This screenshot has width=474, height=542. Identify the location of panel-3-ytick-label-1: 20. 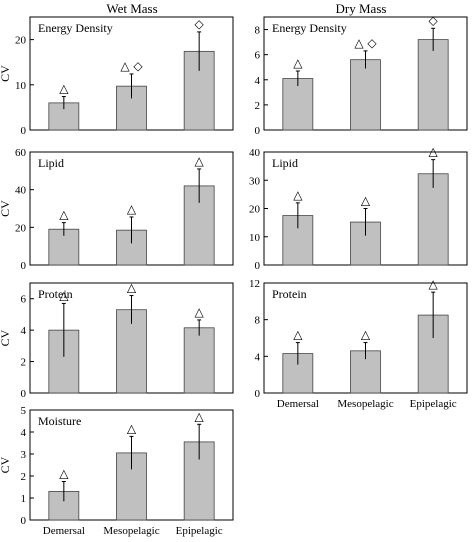
(21, 228).